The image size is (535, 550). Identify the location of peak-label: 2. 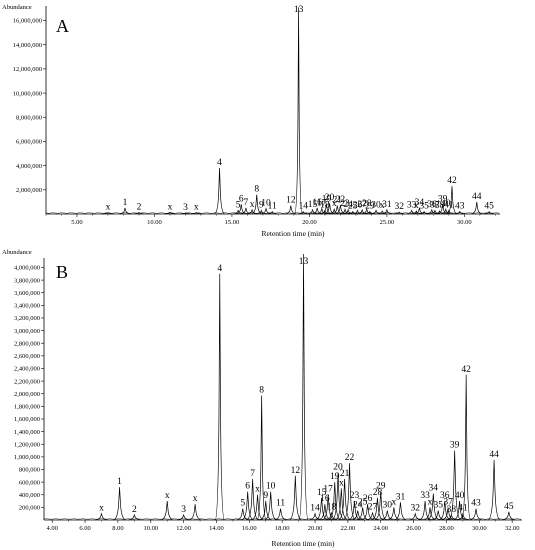
(134, 510).